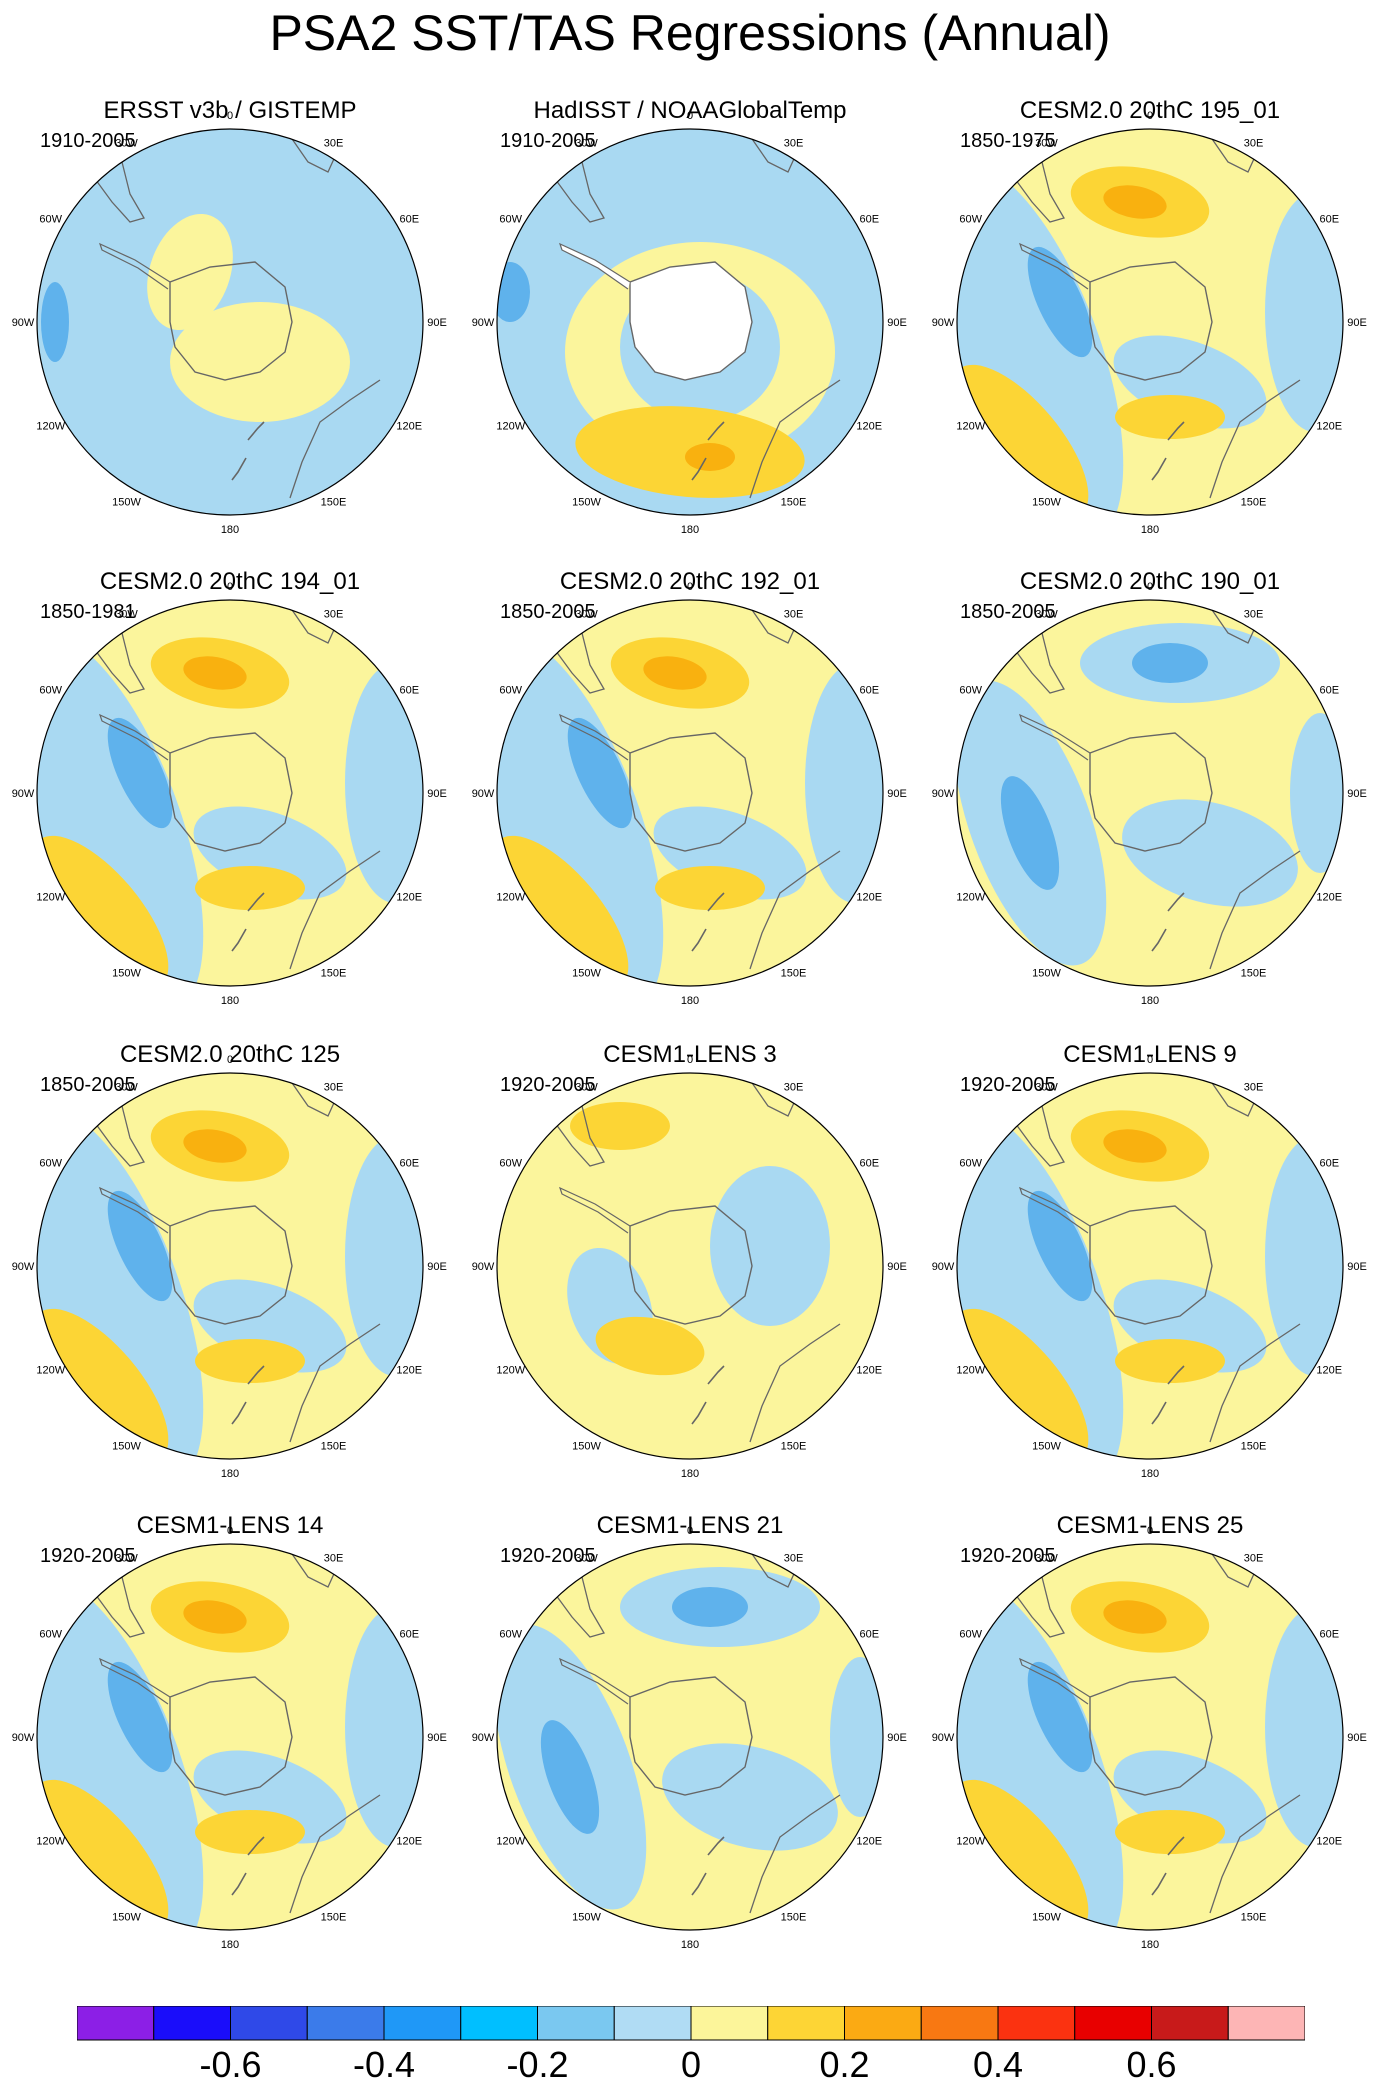 The image size is (1380, 2087). What do you see at coordinates (1151, 2064) in the screenshot?
I see `colorbar-tick-label: 0.6` at bounding box center [1151, 2064].